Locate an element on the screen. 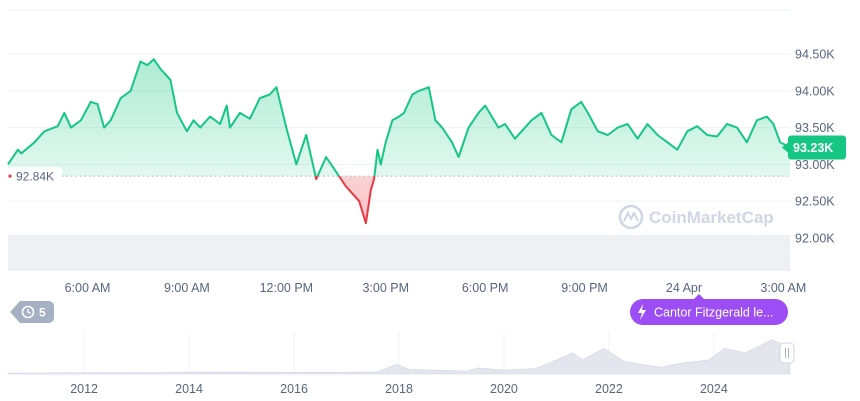 The width and height of the screenshot is (860, 401). watermark: CoinMarketCap is located at coordinates (696, 217).